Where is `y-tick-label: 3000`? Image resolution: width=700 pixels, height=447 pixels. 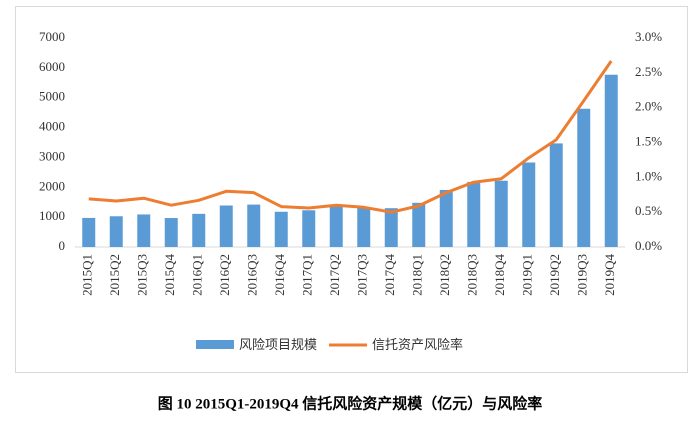 y-tick-label: 3000 is located at coordinates (52, 155).